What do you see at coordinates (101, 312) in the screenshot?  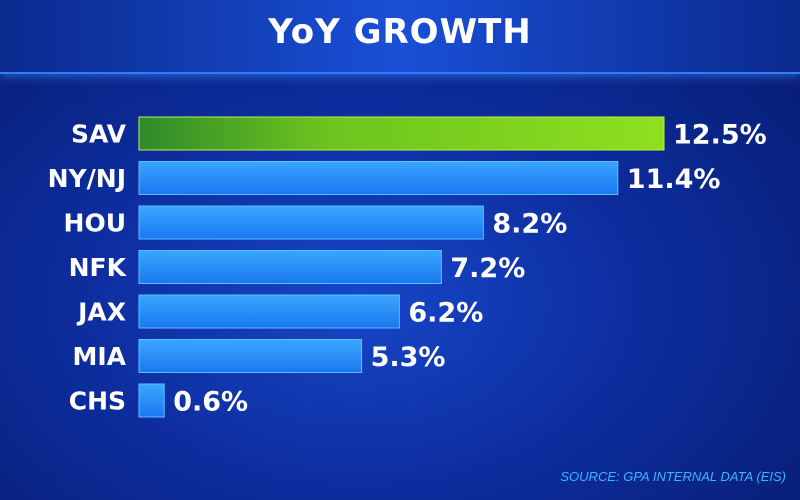 I see `category-label: JAX` at bounding box center [101, 312].